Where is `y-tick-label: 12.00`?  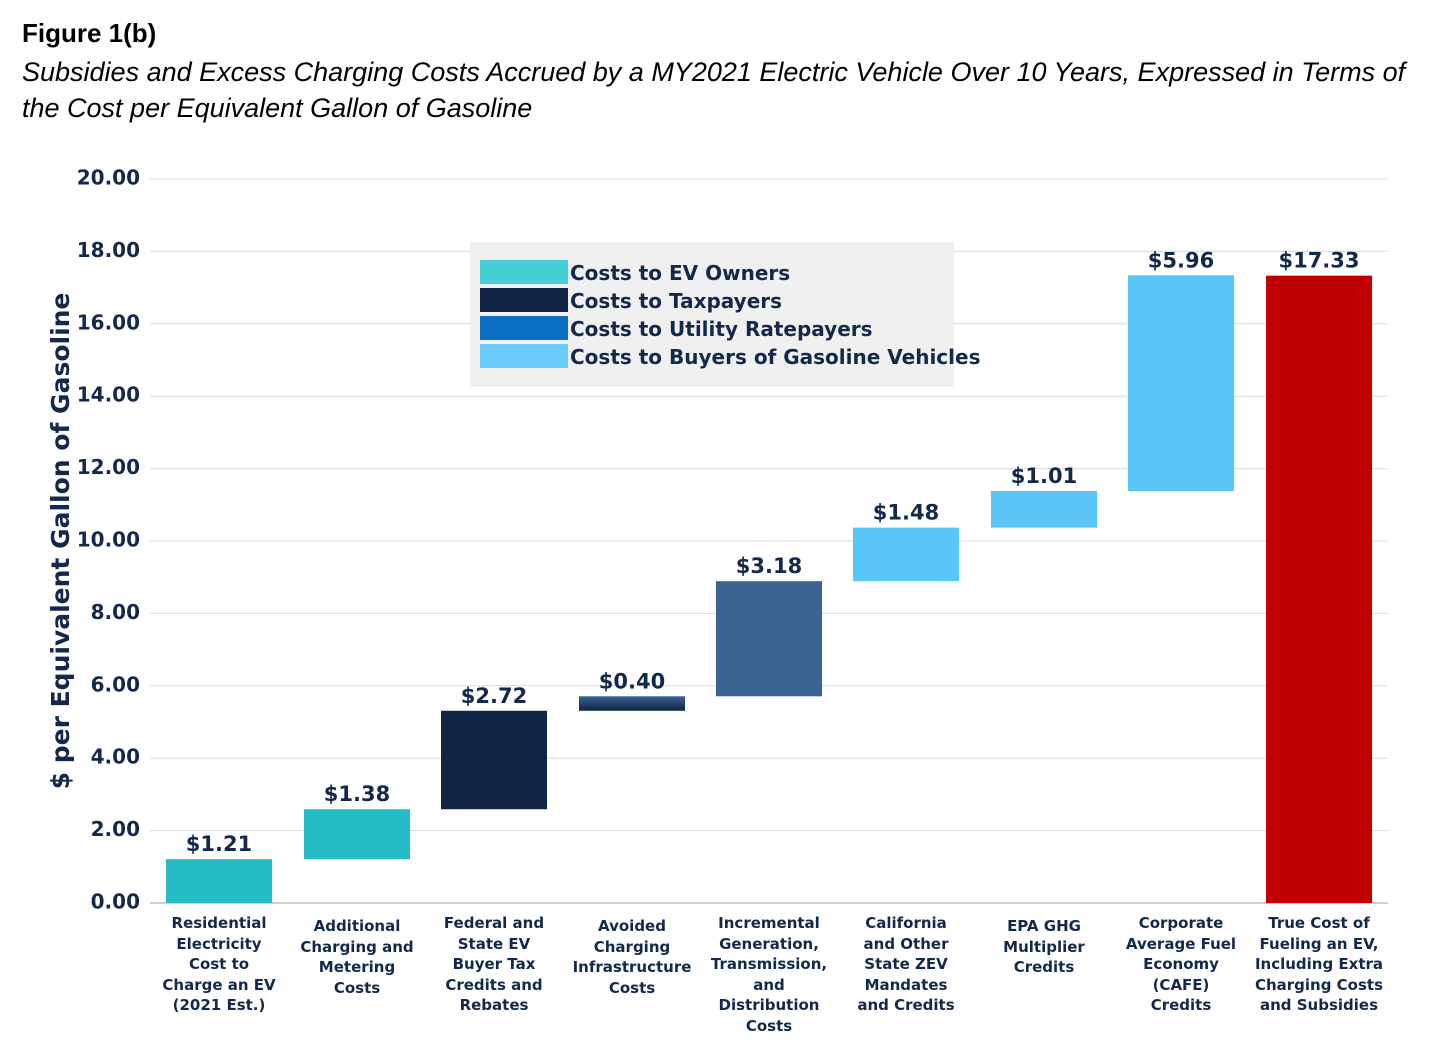 y-tick-label: 12.00 is located at coordinates (108, 467).